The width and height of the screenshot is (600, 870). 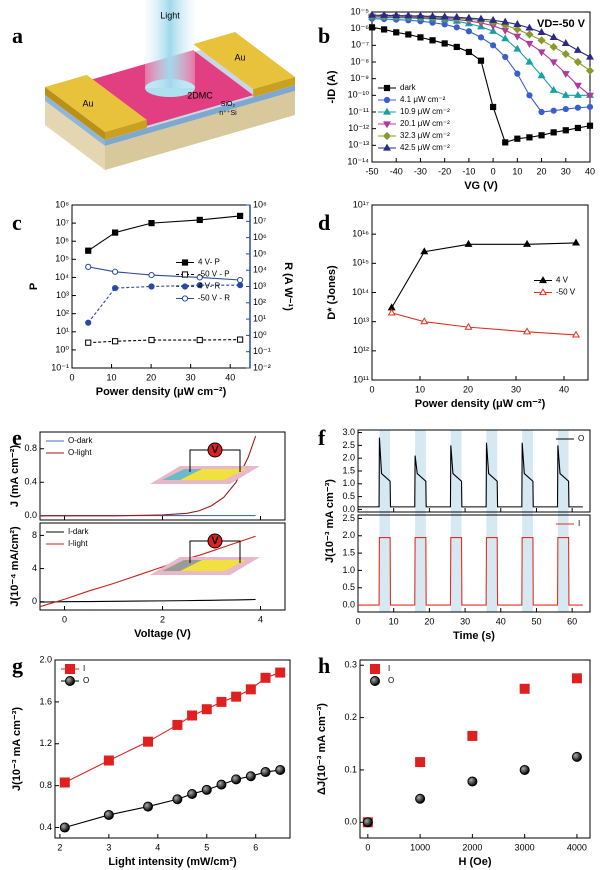 What do you see at coordinates (493, 171) in the screenshot?
I see `x-tick-label: 0` at bounding box center [493, 171].